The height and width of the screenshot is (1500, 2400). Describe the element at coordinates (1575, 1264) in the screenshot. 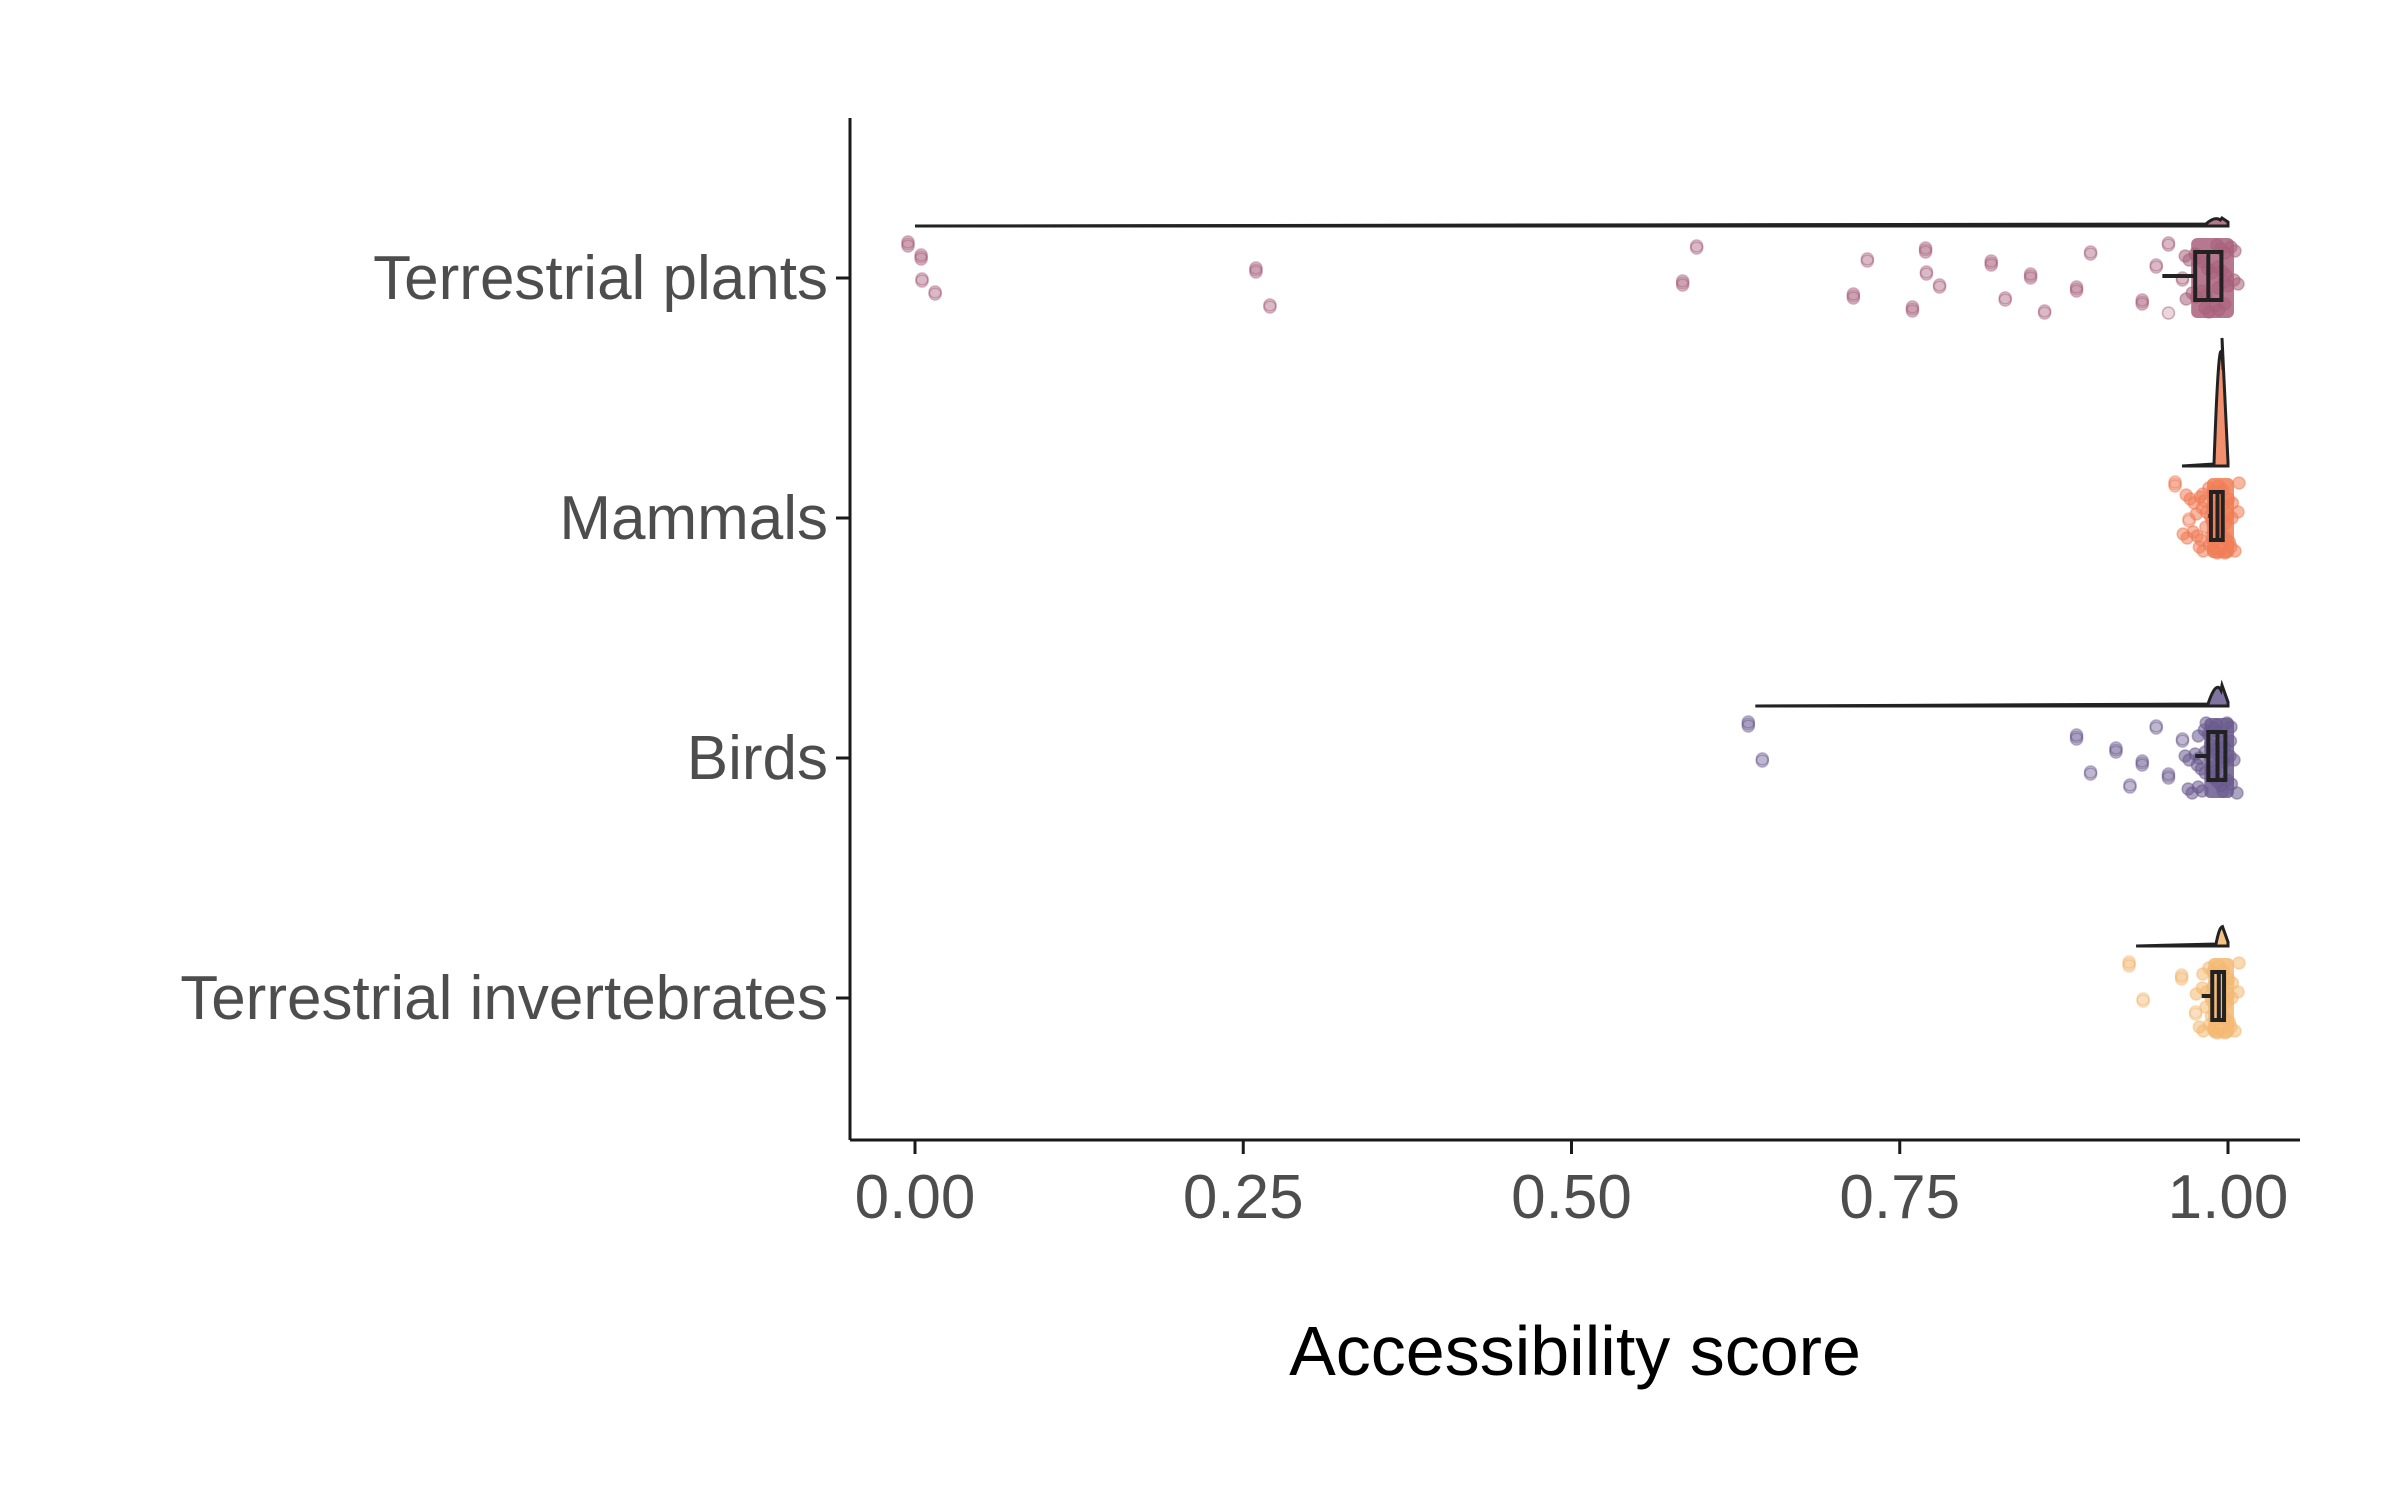

I see `x-axis: 0.00 0.25 0.50 0.75 1.00 Accessibility score` at that location.